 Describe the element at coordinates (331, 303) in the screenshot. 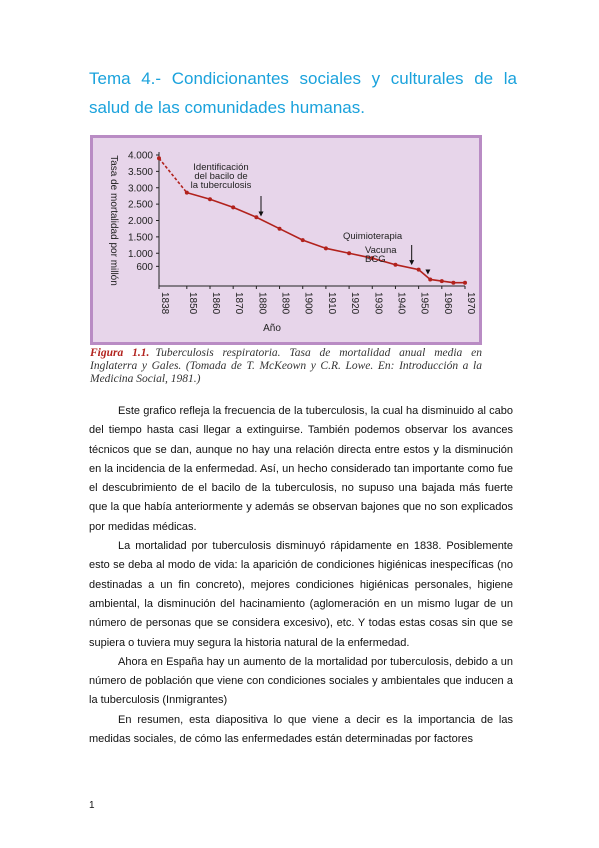

I see `x-tick-label: 1910` at that location.